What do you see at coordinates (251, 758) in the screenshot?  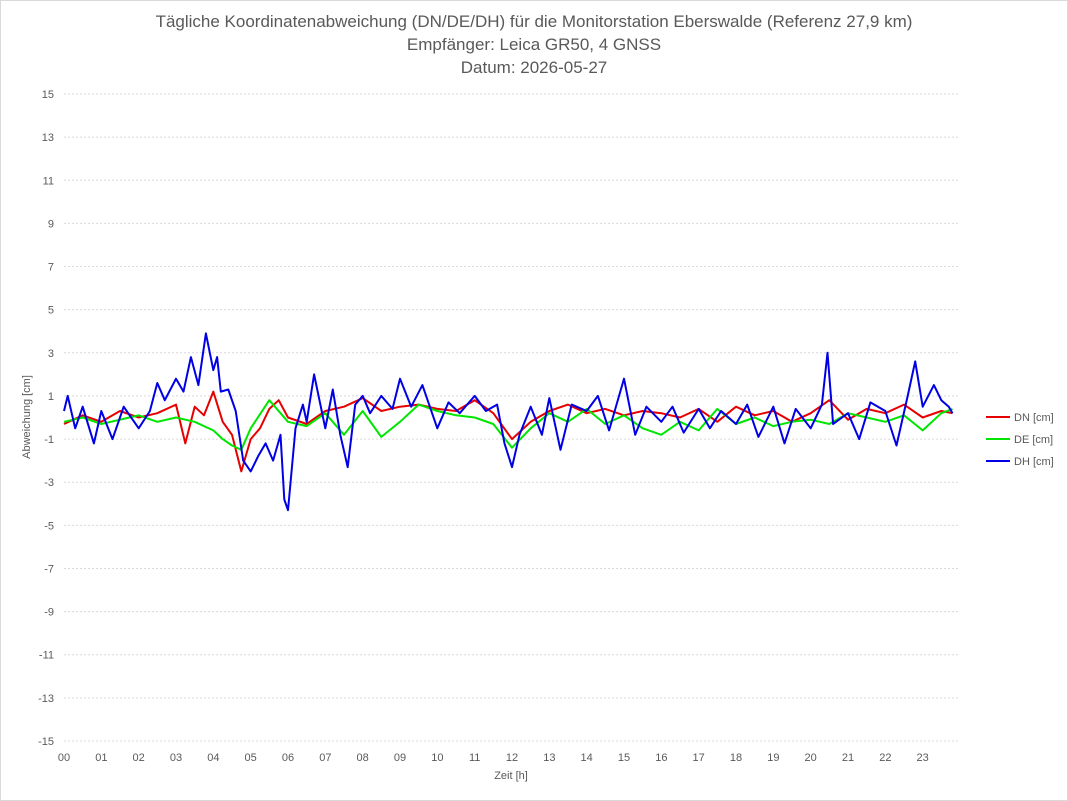 I see `x-tick-label: 05` at bounding box center [251, 758].